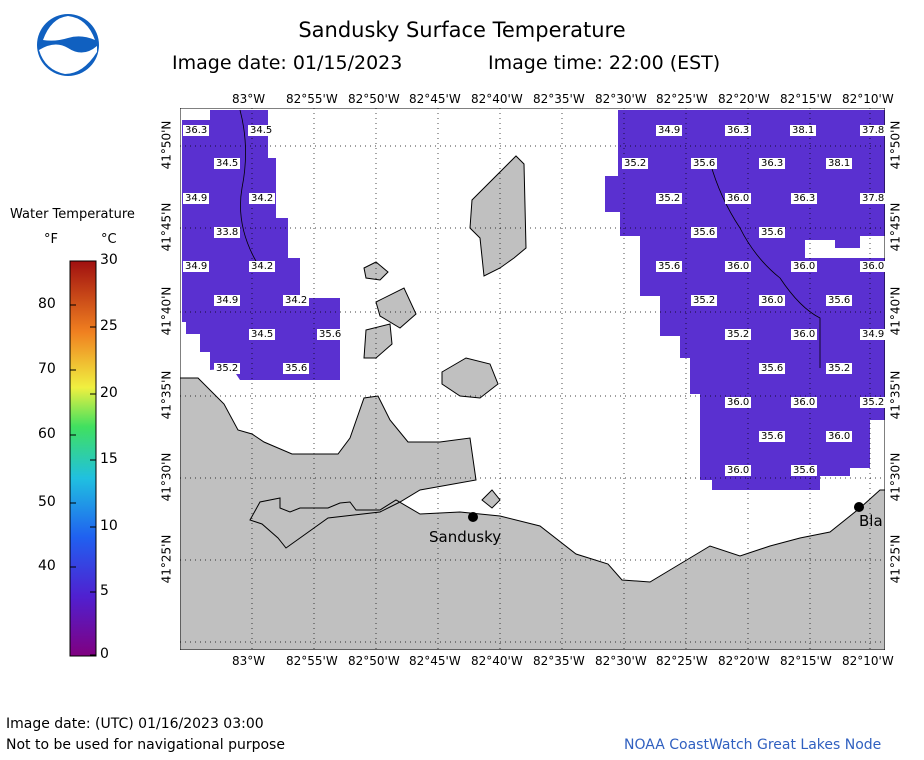  Describe the element at coordinates (47, 434) in the screenshot. I see `f-tick-60: 60` at that location.